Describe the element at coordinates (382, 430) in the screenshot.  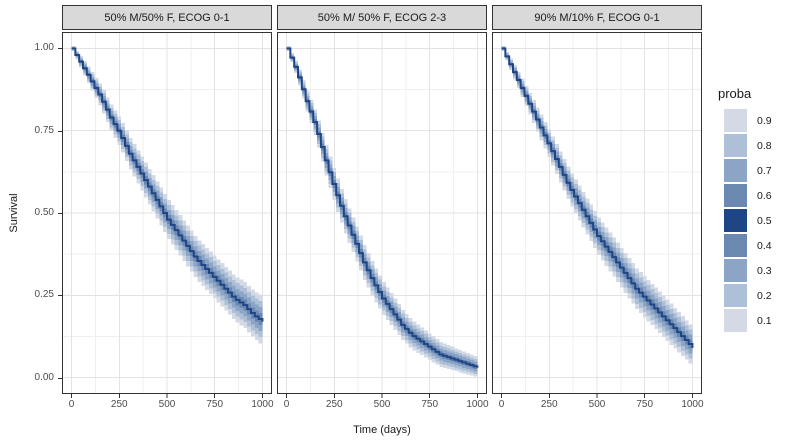
I see `x-axis-title: Time (days)` at that location.